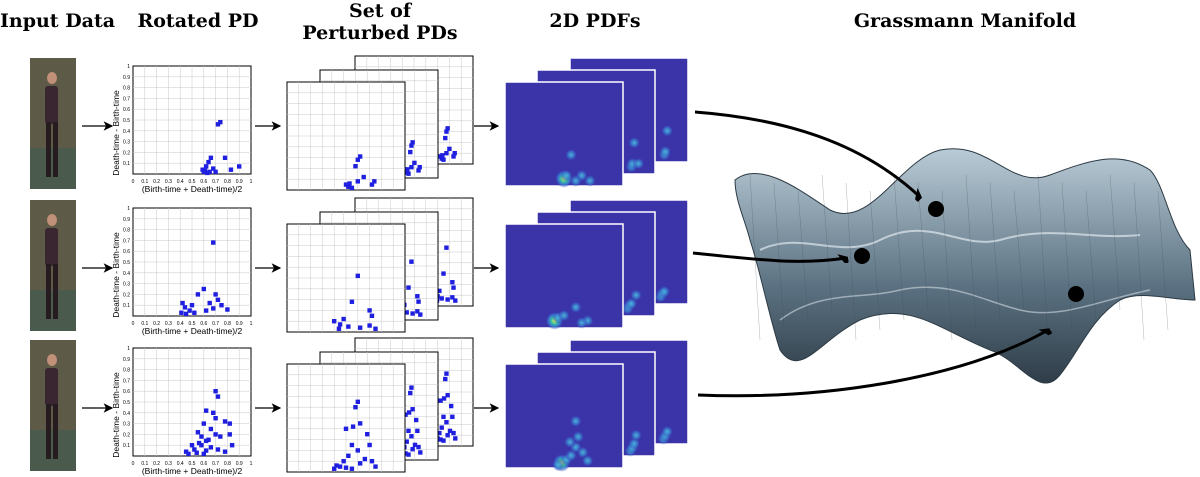 The height and width of the screenshot is (477, 1200). I want to click on rotated-pd-3-ytick: 0.4, so click(126, 414).